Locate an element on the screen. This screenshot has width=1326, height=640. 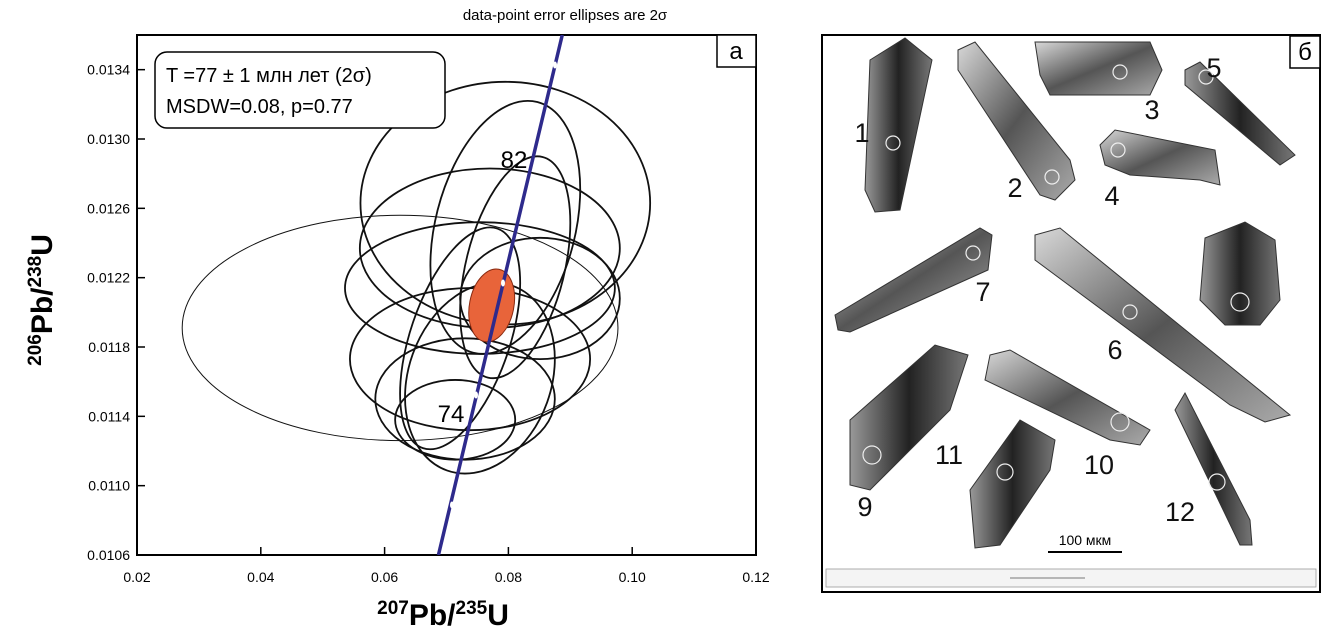
grain-label: 1 is located at coordinates (861, 133).